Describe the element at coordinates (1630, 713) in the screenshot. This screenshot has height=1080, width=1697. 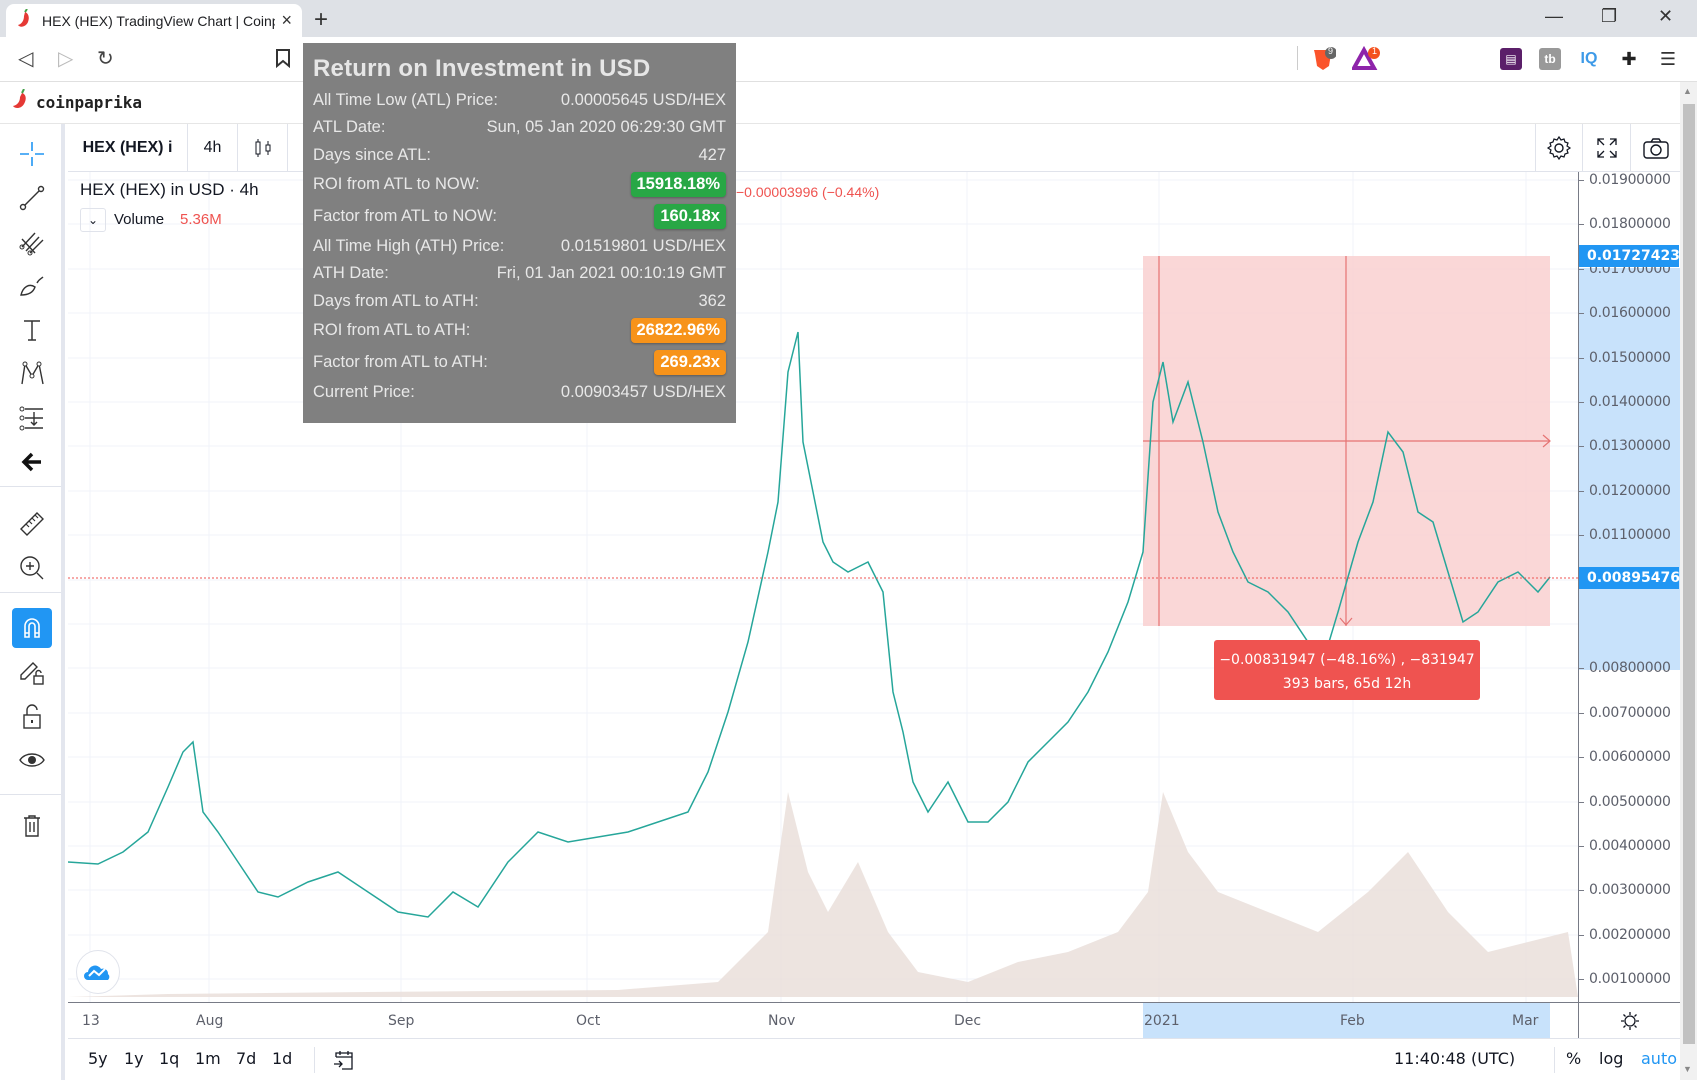
I see `price-label: 0.00700000` at that location.